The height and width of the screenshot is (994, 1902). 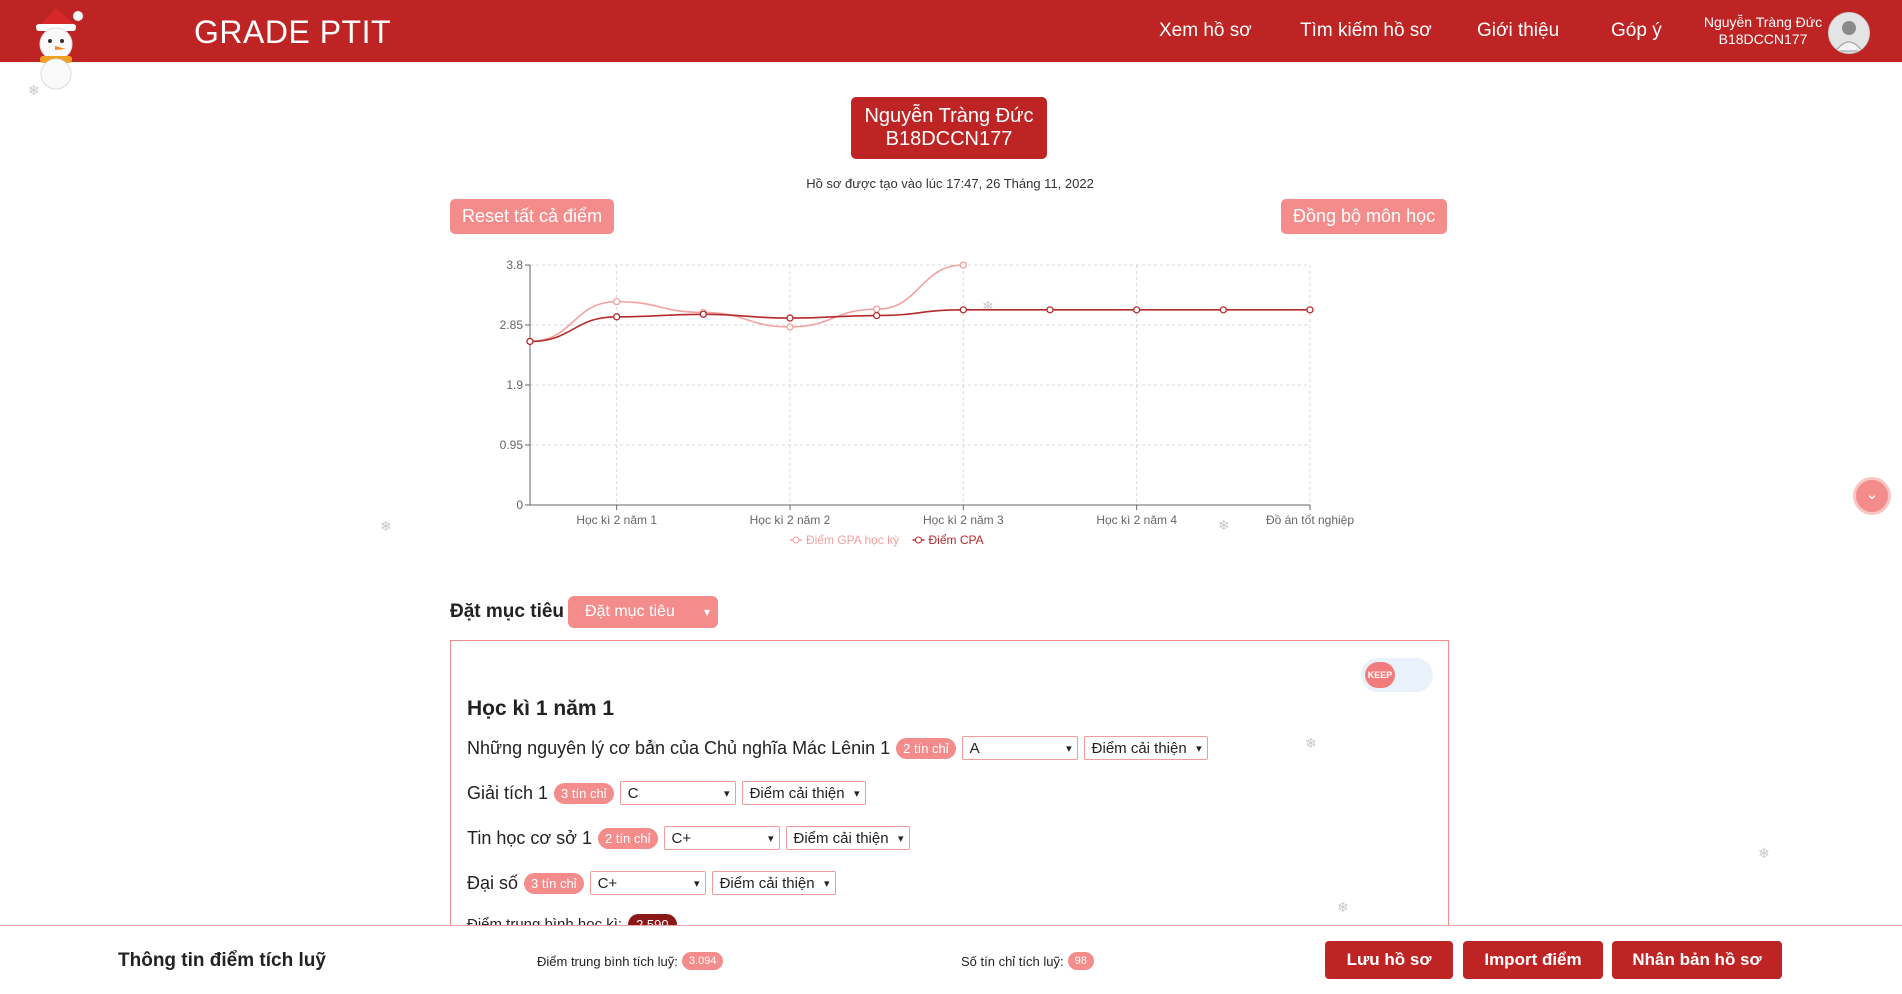 I want to click on grade-select: A ▾, so click(x=1019, y=748).